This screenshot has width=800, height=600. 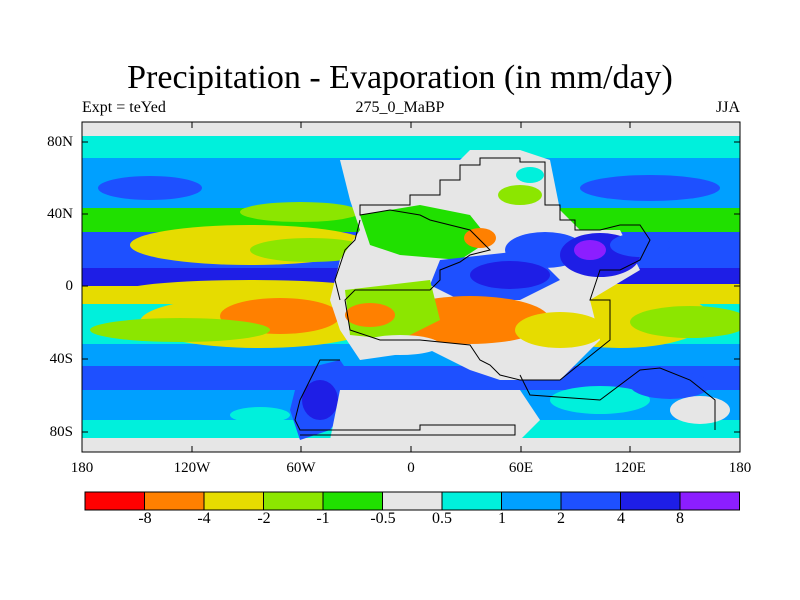 What do you see at coordinates (442, 518) in the screenshot?
I see `colorbar-label: 0.5` at bounding box center [442, 518].